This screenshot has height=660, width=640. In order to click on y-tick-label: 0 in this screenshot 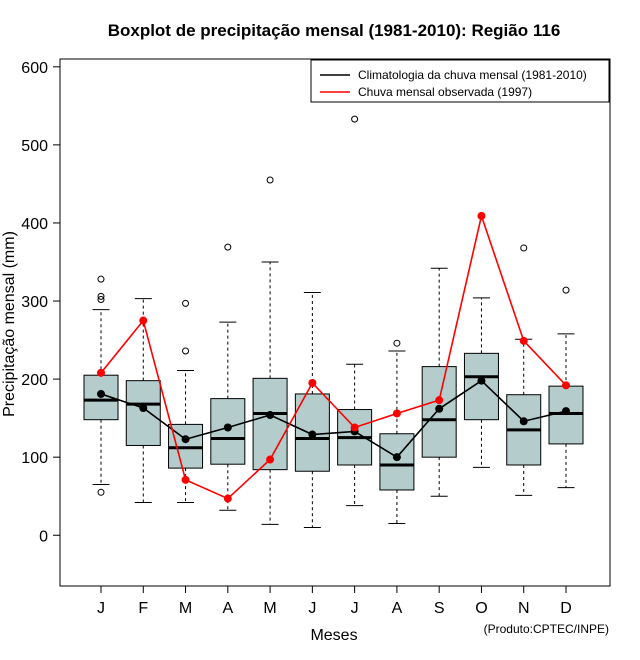, I will do `click(43, 536)`.